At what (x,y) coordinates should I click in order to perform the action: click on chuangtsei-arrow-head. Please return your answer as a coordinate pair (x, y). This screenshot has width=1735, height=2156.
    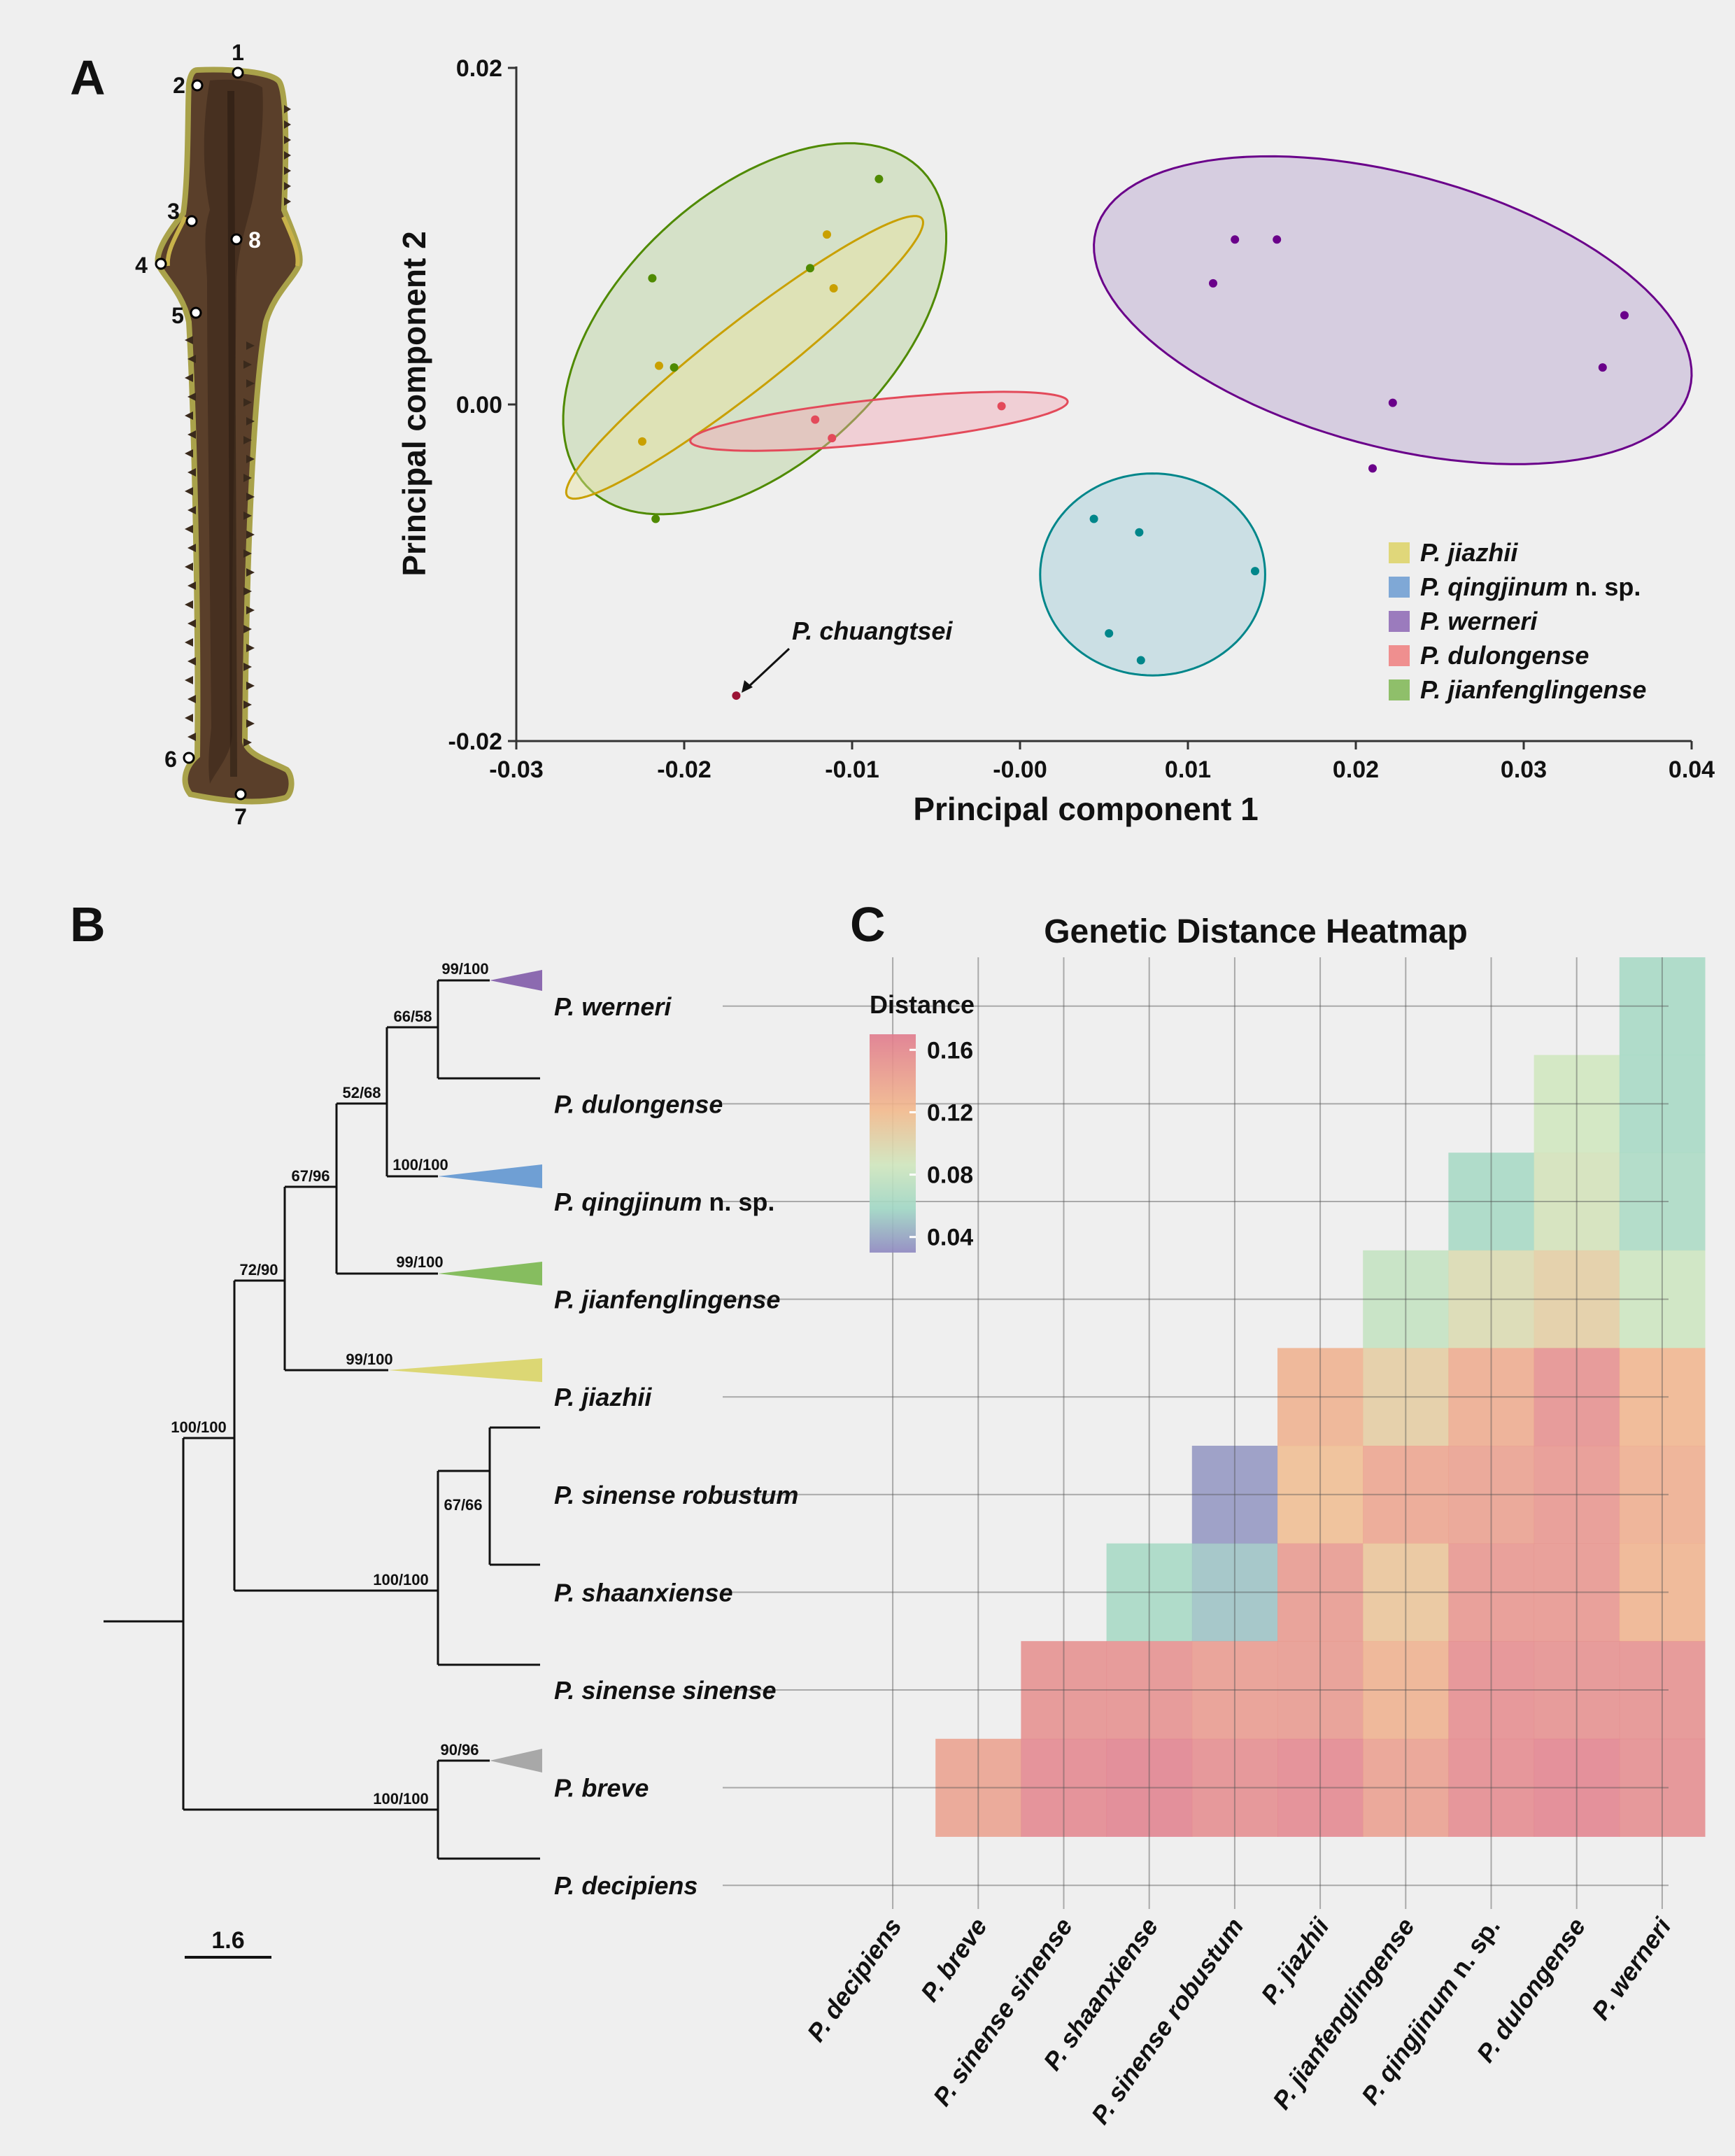
    Looking at the image, I should click on (747, 686).